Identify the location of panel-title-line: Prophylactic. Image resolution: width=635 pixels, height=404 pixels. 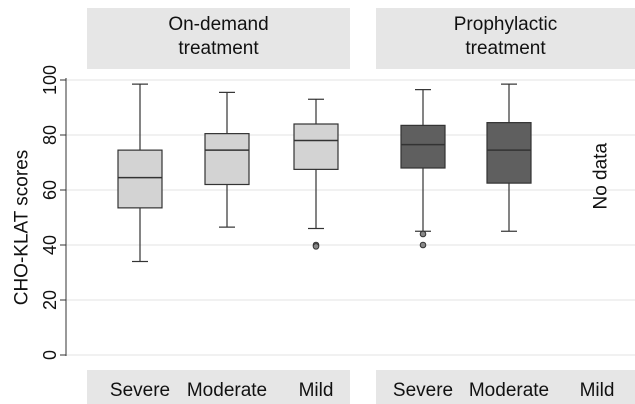
(506, 24).